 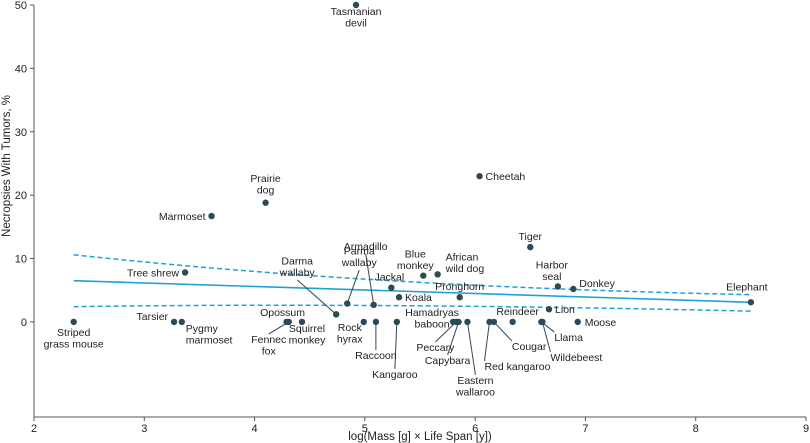 I want to click on ci-upper-line, so click(x=412, y=274).